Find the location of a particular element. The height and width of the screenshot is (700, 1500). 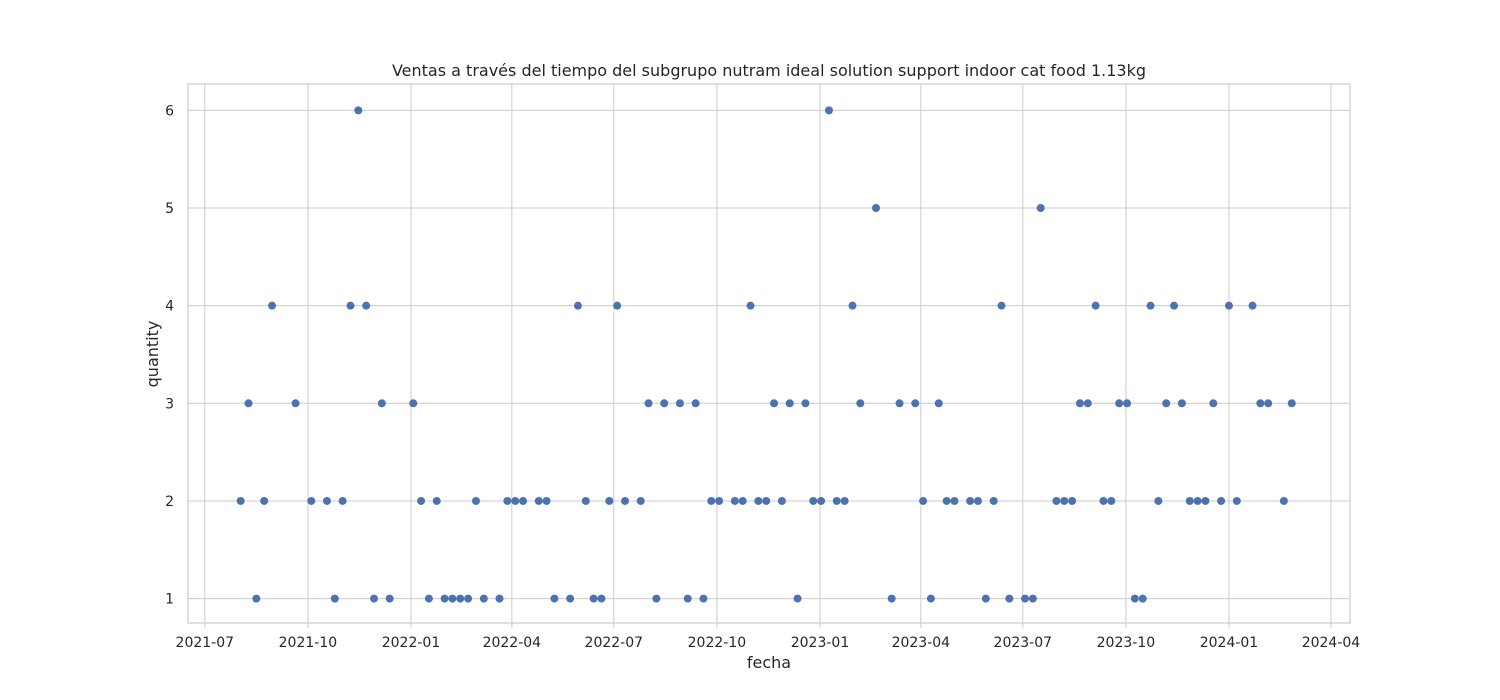

x-tick-label: 2021-10 is located at coordinates (308, 643).